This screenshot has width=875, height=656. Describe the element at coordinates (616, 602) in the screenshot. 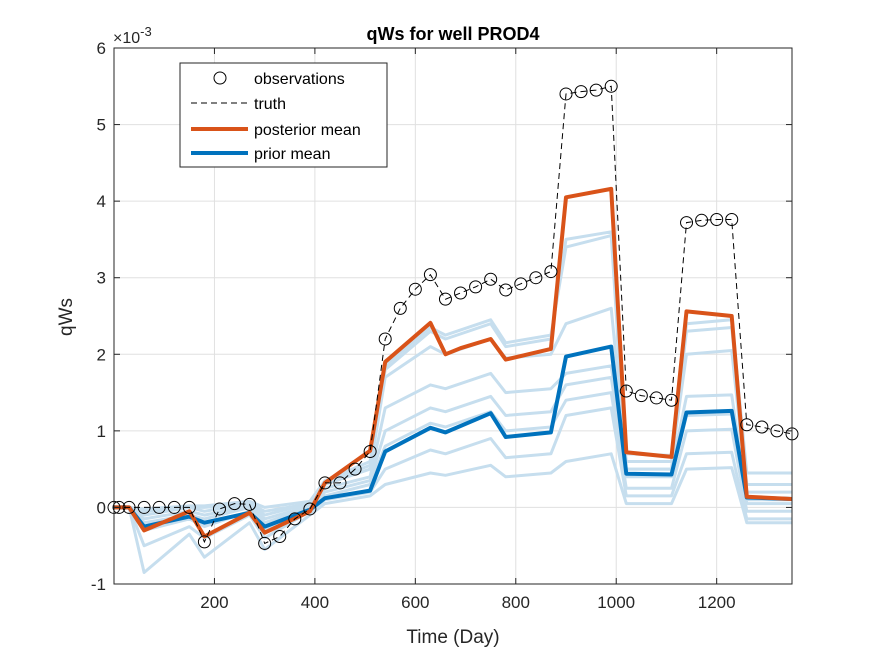

I see `x-tick-label: 1000` at that location.